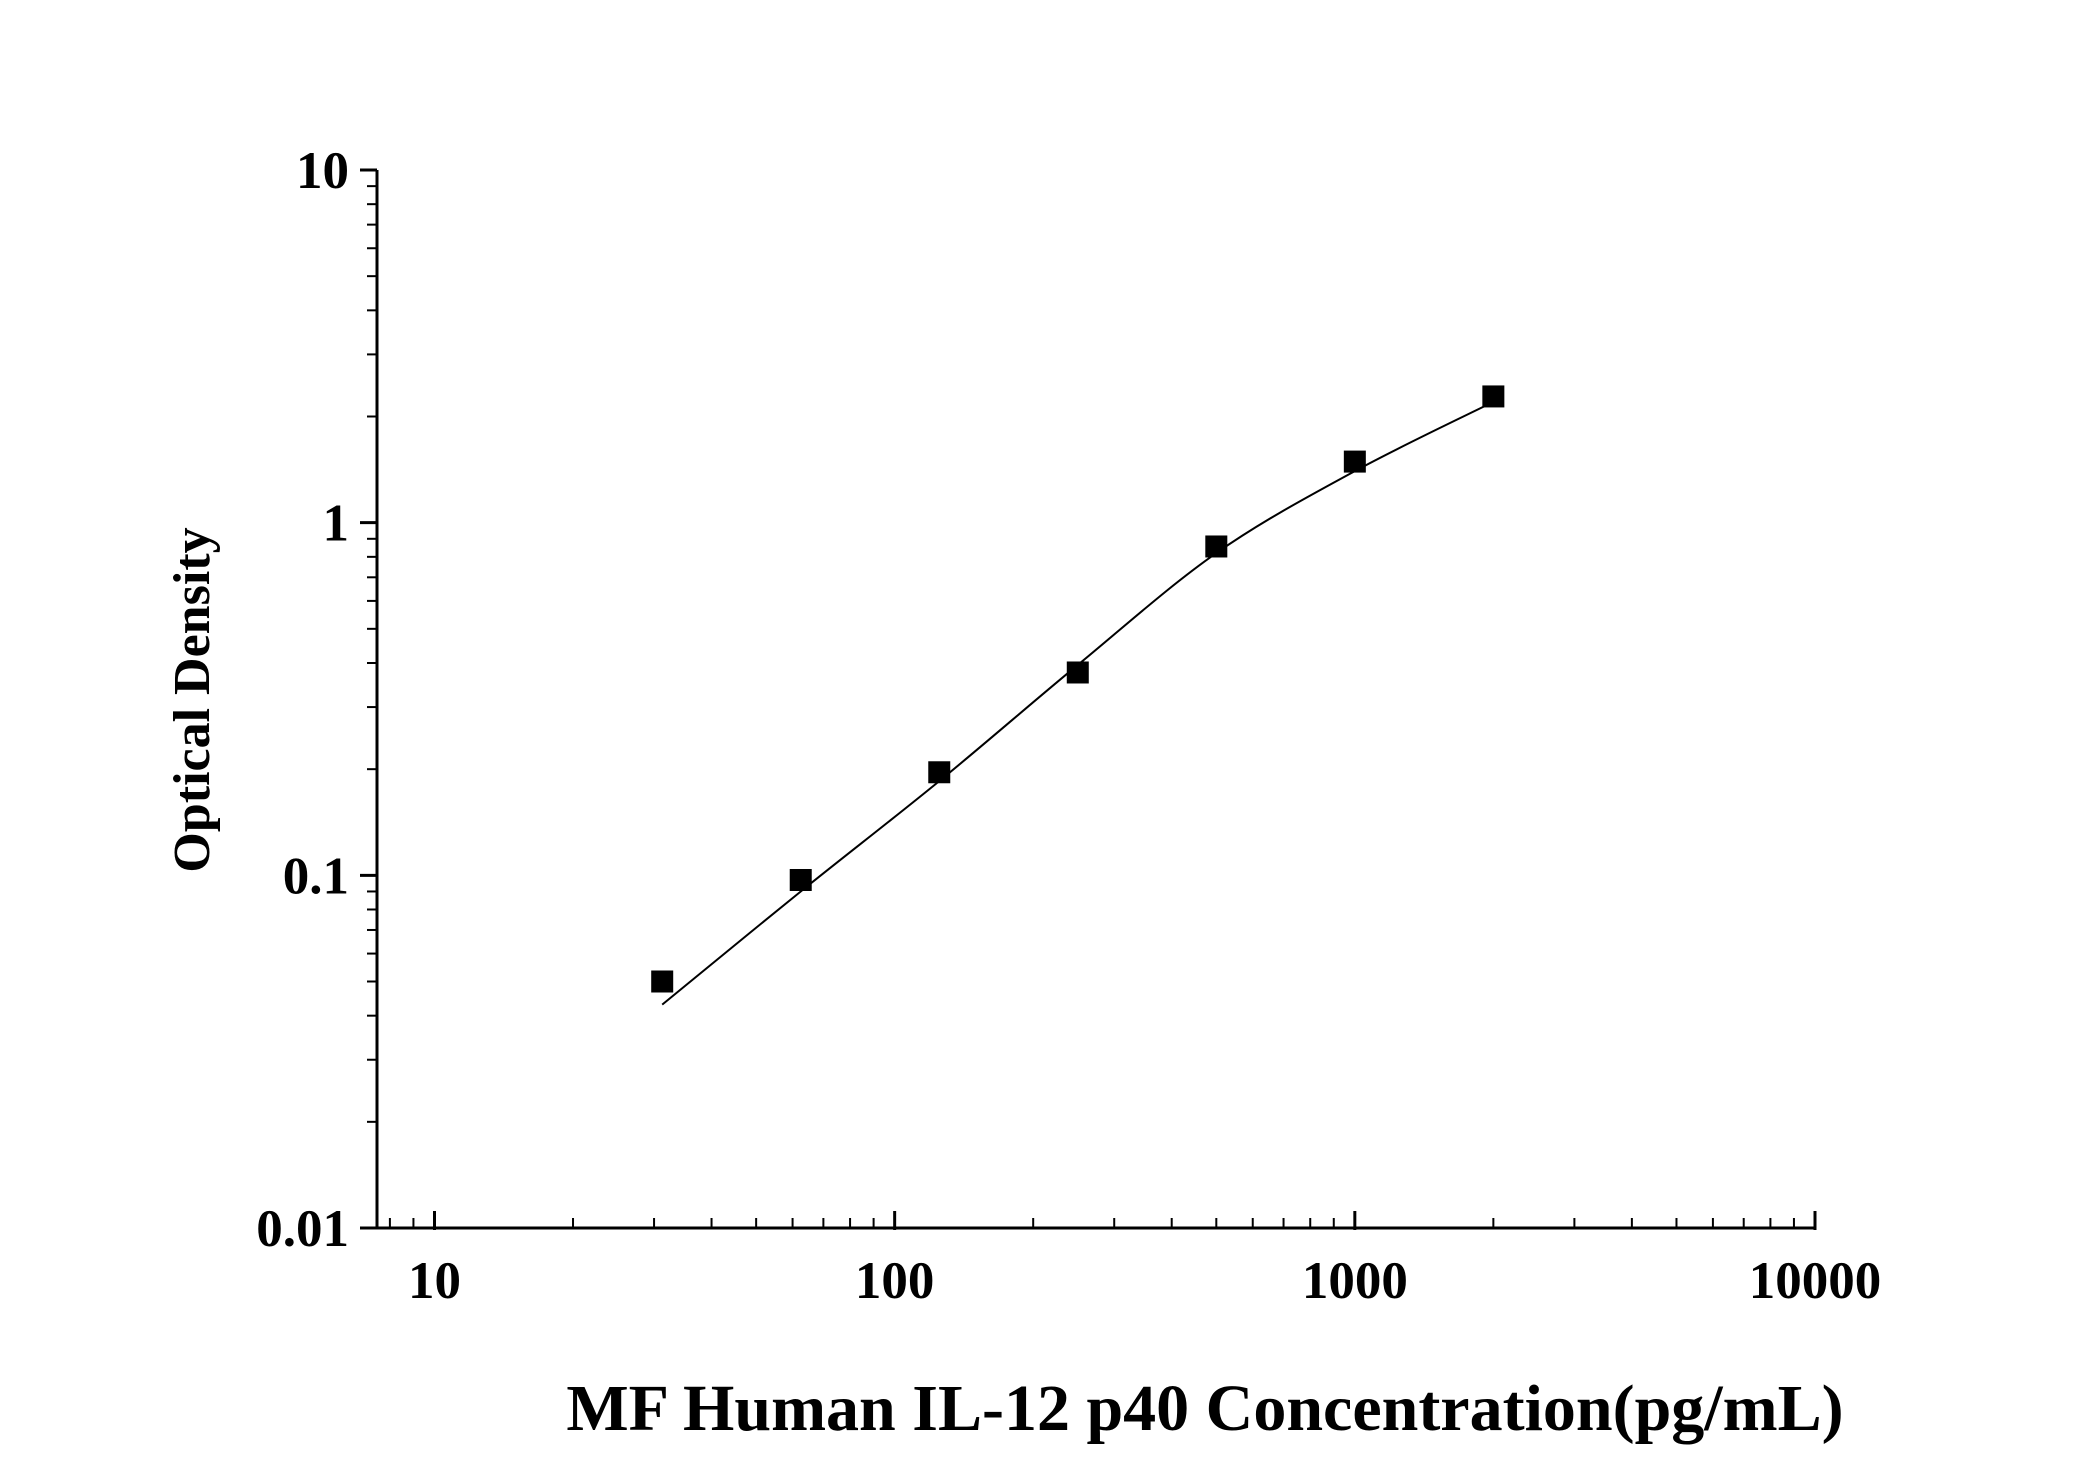  Describe the element at coordinates (1815, 1281) in the screenshot. I see `x-tick-label: 10000` at that location.